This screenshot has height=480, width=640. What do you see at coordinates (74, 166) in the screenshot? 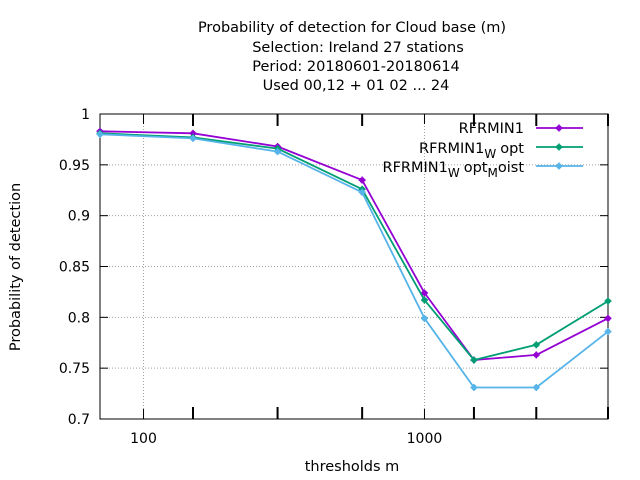
I see `y-tick-label-5: 0.95` at bounding box center [74, 166].